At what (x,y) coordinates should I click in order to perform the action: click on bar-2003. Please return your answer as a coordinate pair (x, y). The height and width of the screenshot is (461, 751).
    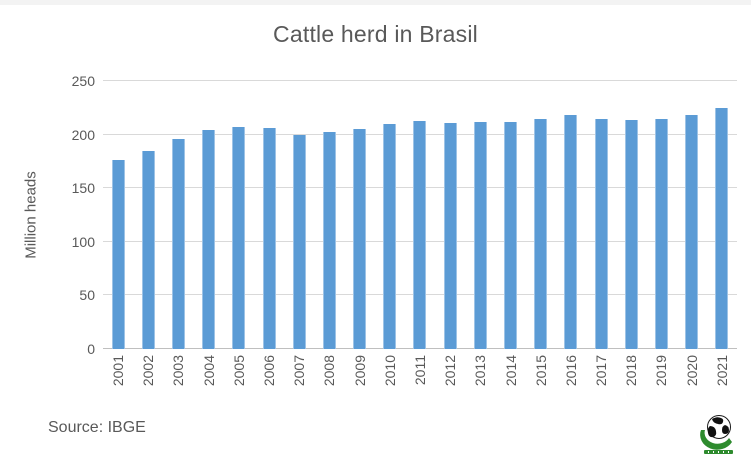
    Looking at the image, I should click on (178, 243).